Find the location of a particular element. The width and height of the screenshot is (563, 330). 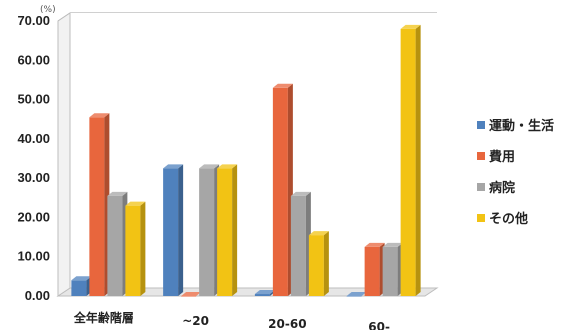

legend-label: 費用 is located at coordinates (502, 157).